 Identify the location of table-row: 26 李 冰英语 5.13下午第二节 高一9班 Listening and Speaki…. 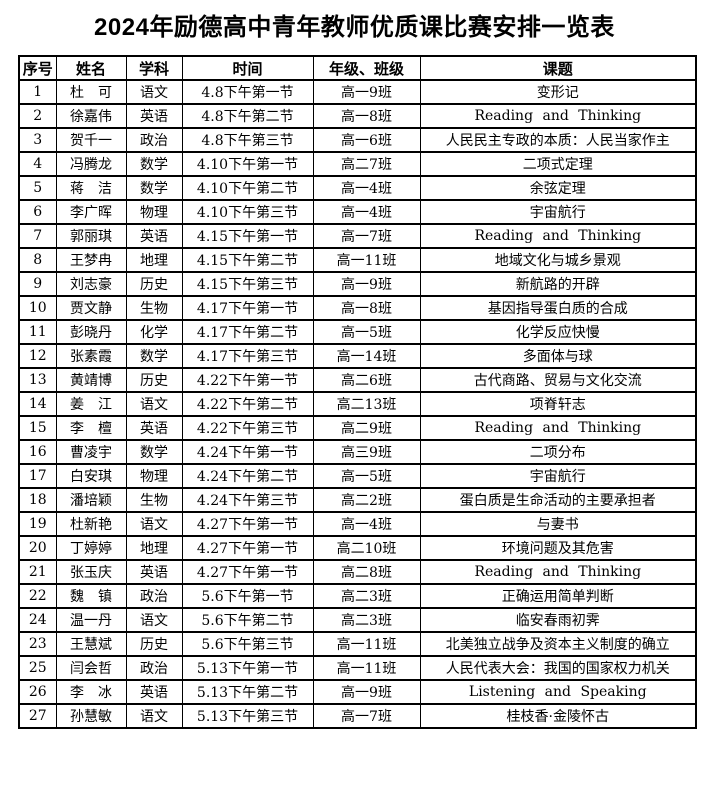
(357, 692).